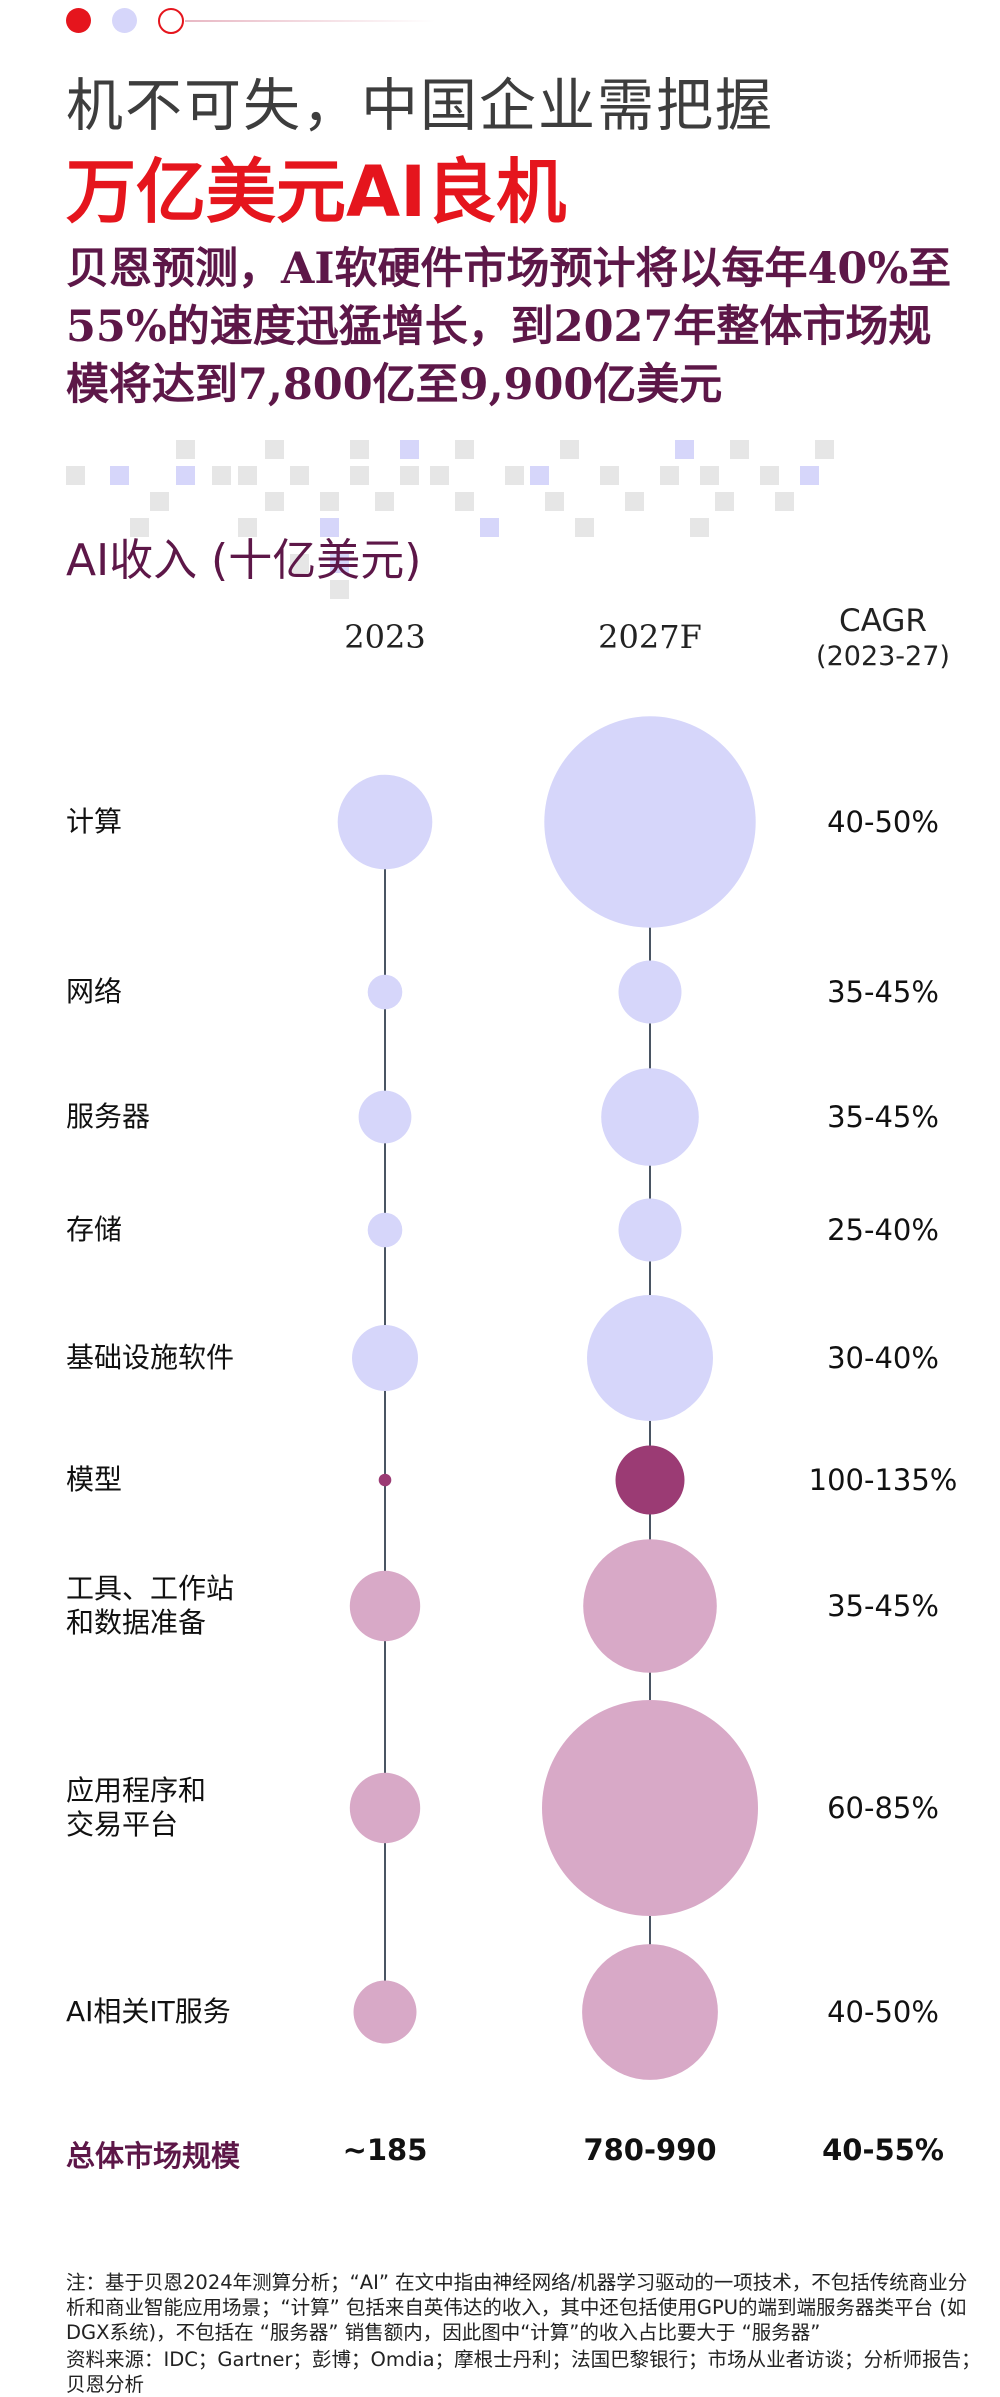  What do you see at coordinates (244, 560) in the screenshot?
I see `chart-title: AI收入 (十亿美元)` at bounding box center [244, 560].